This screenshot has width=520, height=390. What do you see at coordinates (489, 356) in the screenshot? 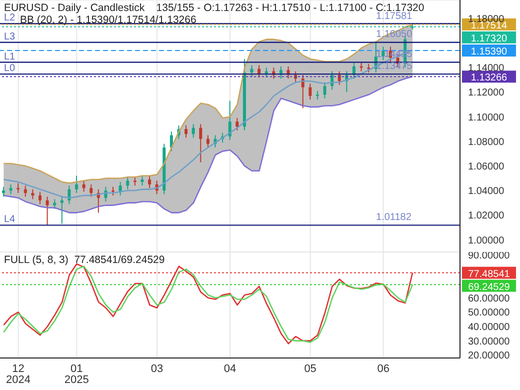
I see `y-tick-label: 20.00000` at bounding box center [489, 356].